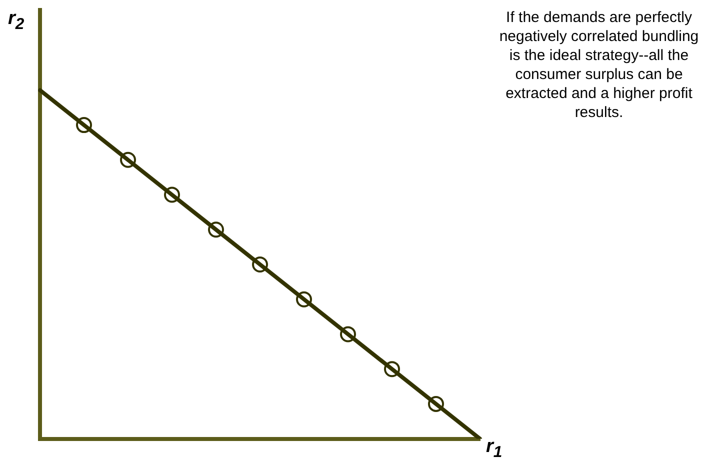 This screenshot has height=462, width=708. What do you see at coordinates (16, 21) in the screenshot?
I see `y-axis-title: r$_{2}$` at bounding box center [16, 21].